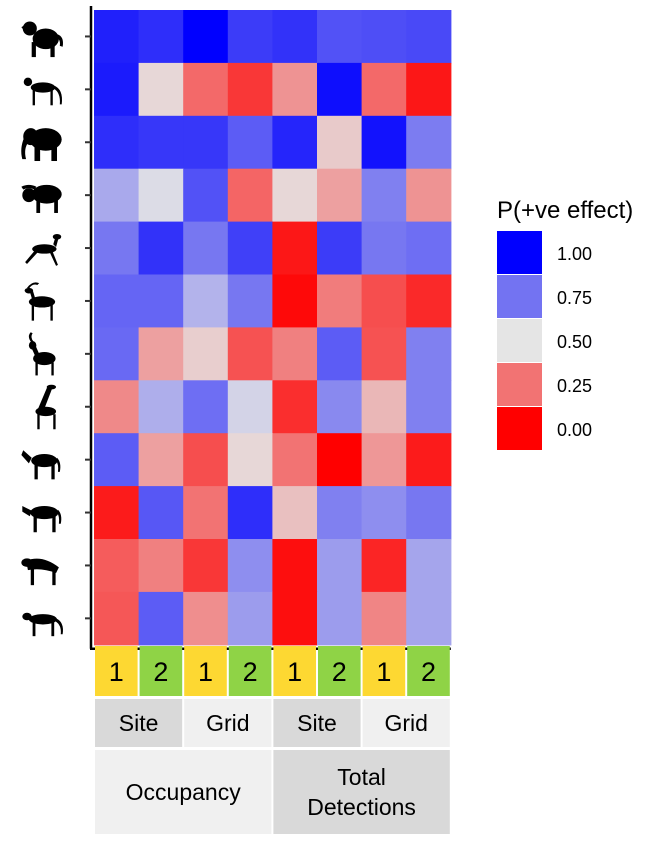  What do you see at coordinates (565, 323) in the screenshot?
I see `legend: P(+ve effect) 1.00 0.75 0.50 0.25 0.00` at bounding box center [565, 323].